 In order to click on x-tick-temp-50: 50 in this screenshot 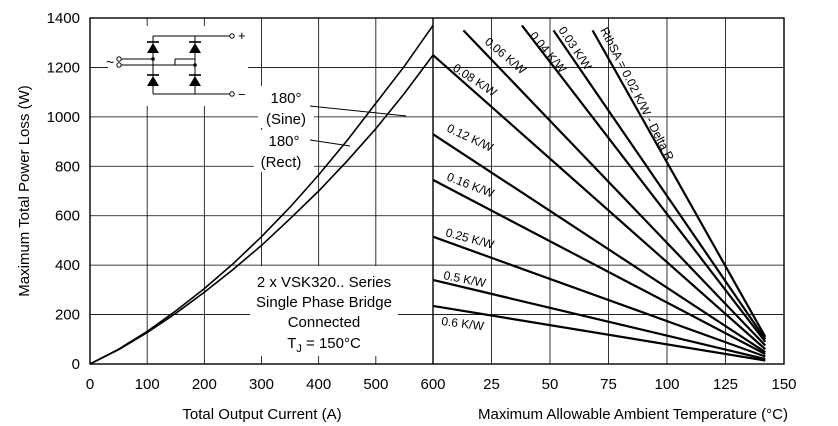, I will do `click(550, 384)`.